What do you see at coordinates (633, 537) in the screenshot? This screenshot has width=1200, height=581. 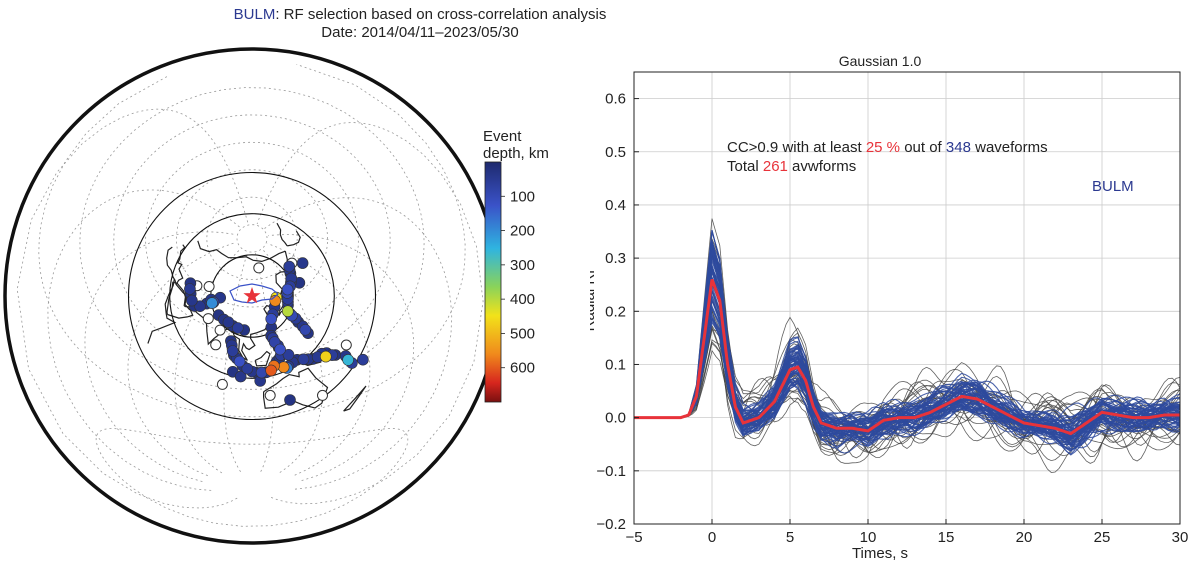 I see `x-tick-label: −5` at bounding box center [633, 537].